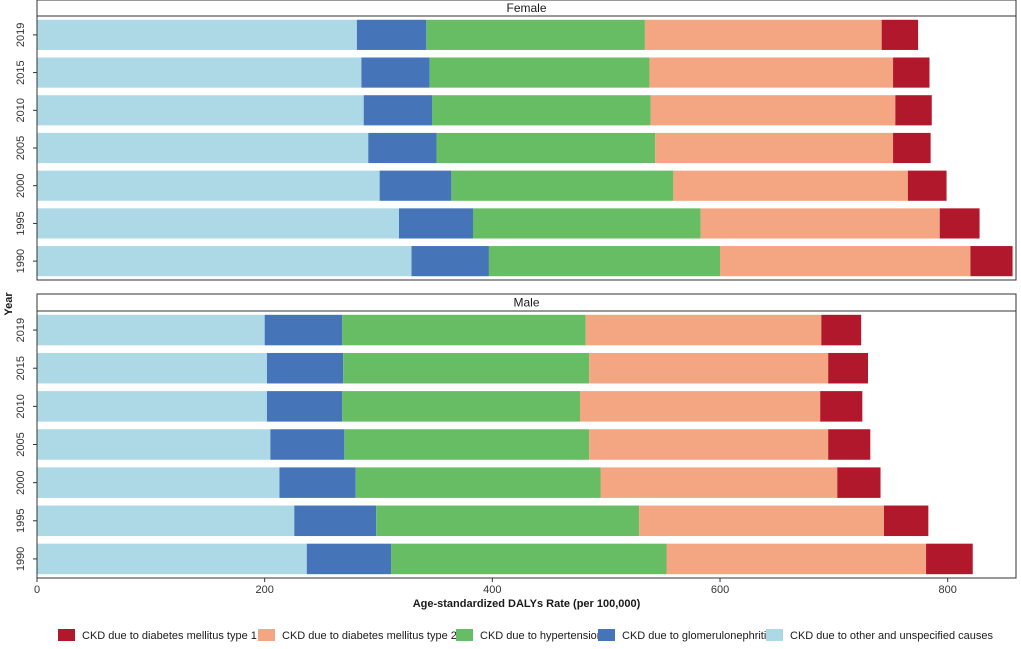  I want to click on male-bar-2005-ckd-due-to-other-and-unspecified-causes, so click(154, 444).